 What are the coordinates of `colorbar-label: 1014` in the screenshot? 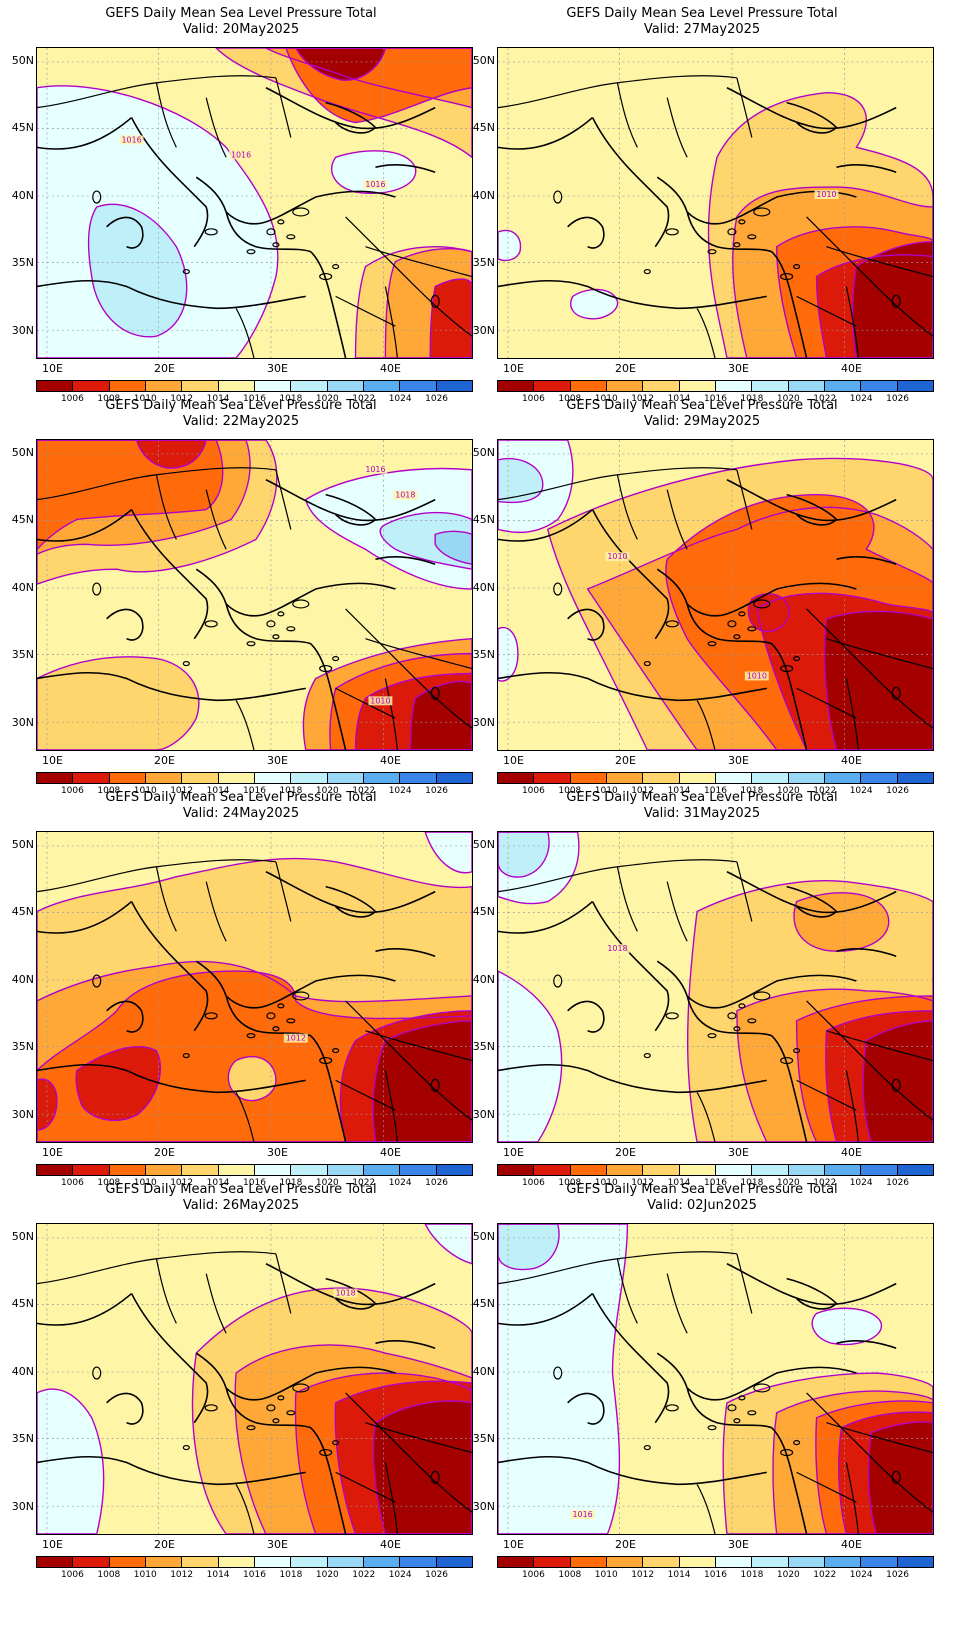 It's located at (218, 399).